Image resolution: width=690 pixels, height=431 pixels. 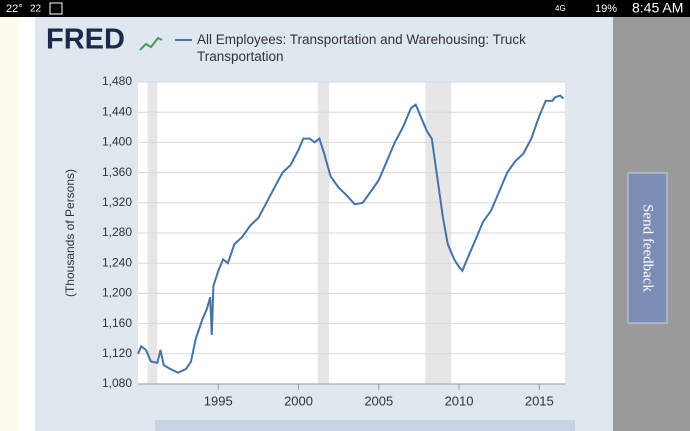 What do you see at coordinates (117, 262) in the screenshot?
I see `y-tick-label: 1,240` at bounding box center [117, 262].